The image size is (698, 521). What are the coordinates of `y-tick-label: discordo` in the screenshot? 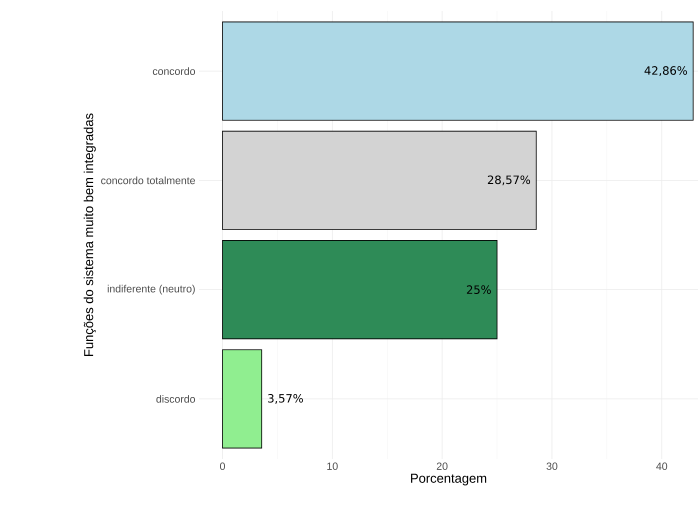 It's located at (176, 399).